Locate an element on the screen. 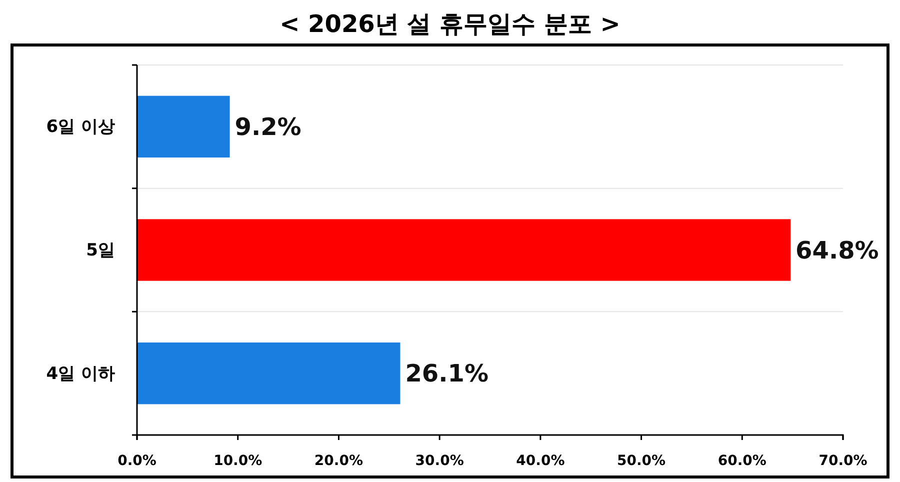 The height and width of the screenshot is (482, 900). data-label: 26.1% is located at coordinates (447, 374).